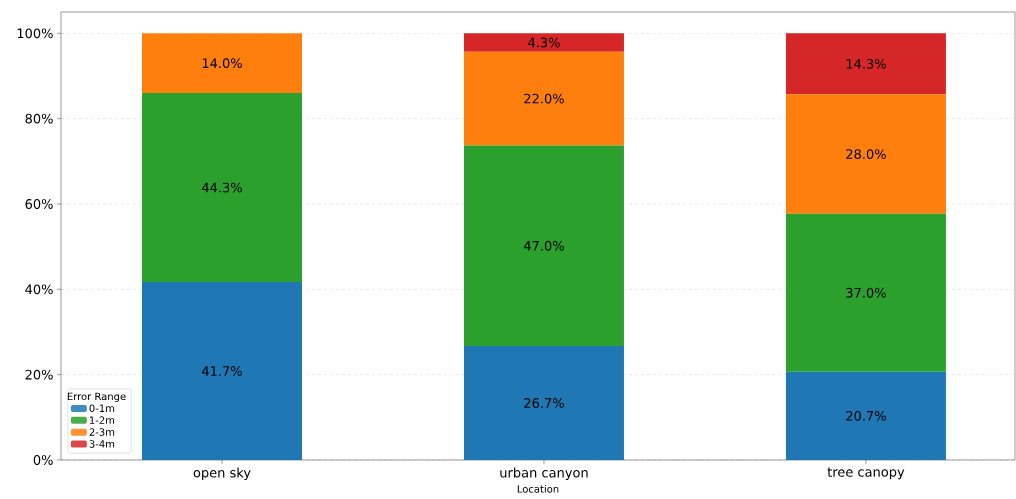 This screenshot has width=1016, height=499. What do you see at coordinates (39, 289) in the screenshot?
I see `y-tick-label: 40%` at bounding box center [39, 289].